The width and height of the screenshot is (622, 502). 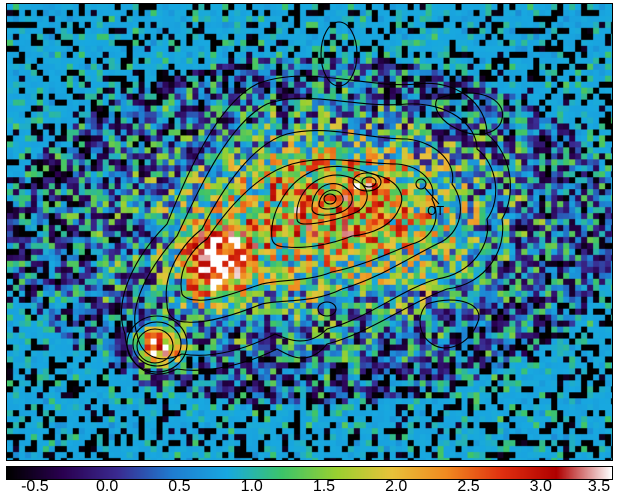 I want to click on colorbar-tick-label: 2.5, so click(x=468, y=486).